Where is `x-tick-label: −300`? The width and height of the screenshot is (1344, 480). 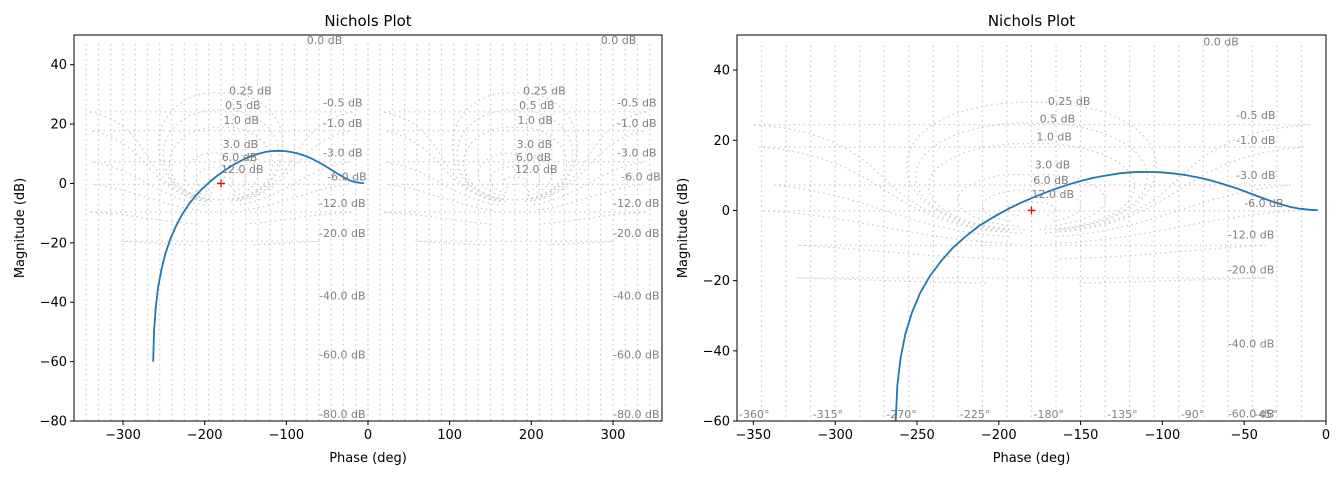
x-tick-label: −300 is located at coordinates (835, 435).